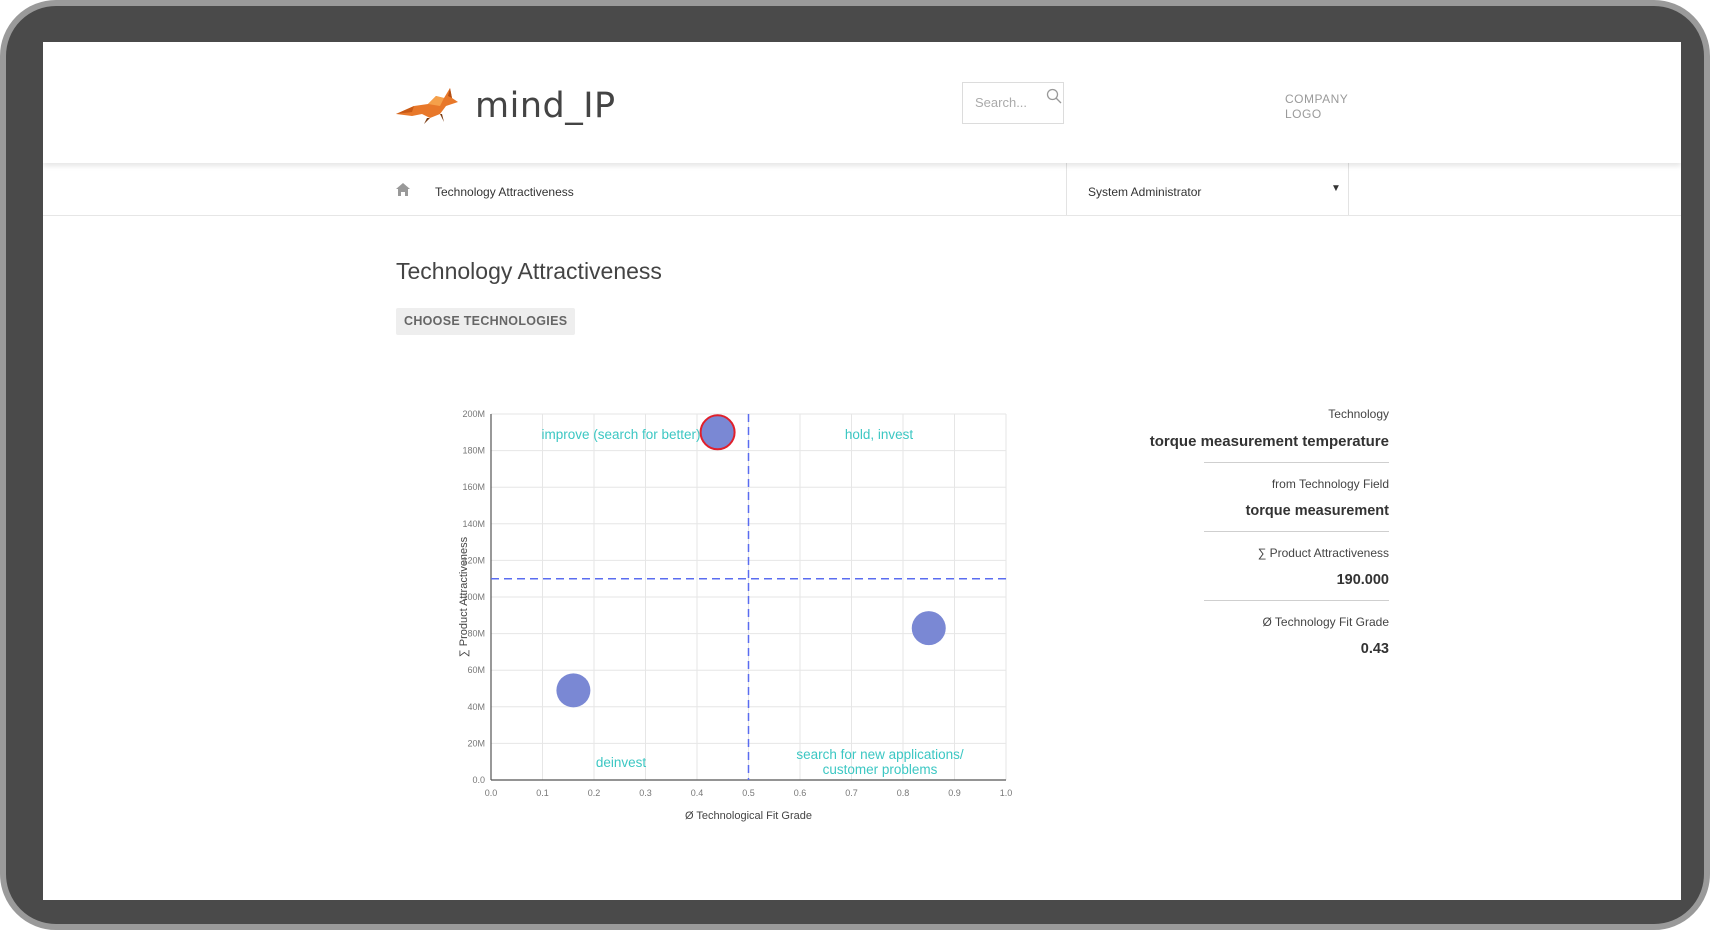 The image size is (1710, 930). I want to click on y-tick-label: 180M, so click(473, 451).